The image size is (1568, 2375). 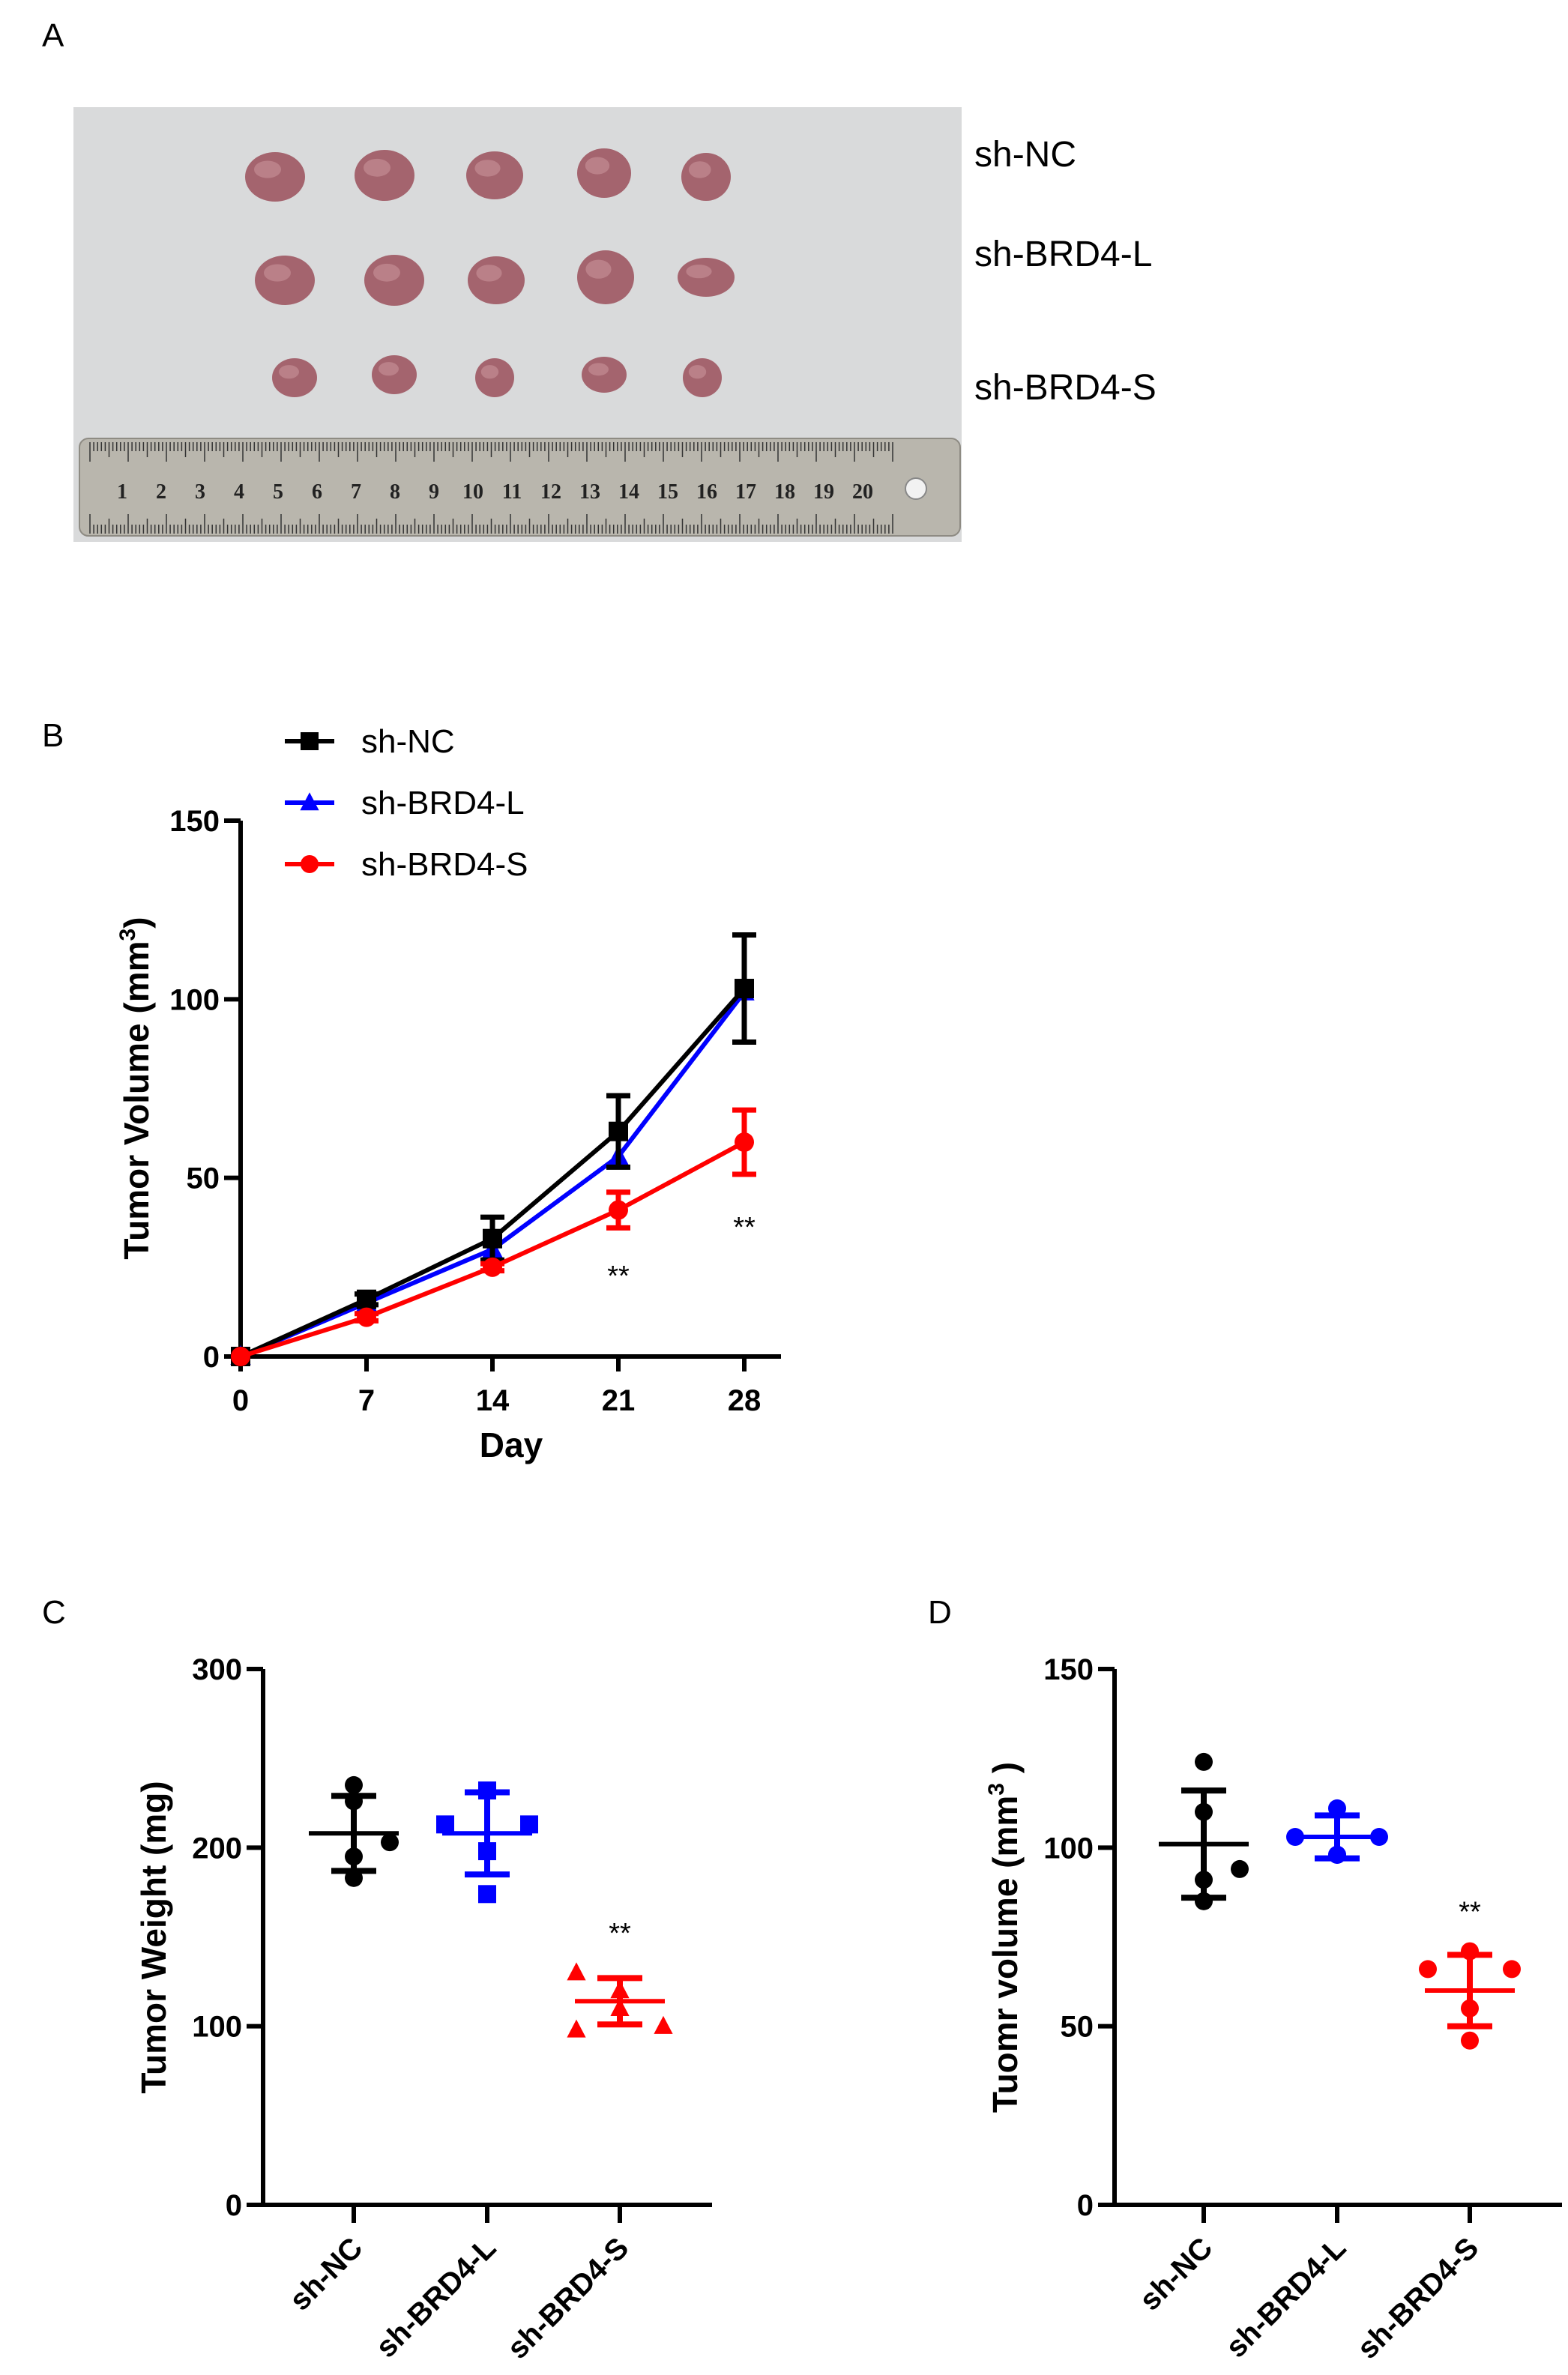 I want to click on ruler-number: 2, so click(x=161, y=492).